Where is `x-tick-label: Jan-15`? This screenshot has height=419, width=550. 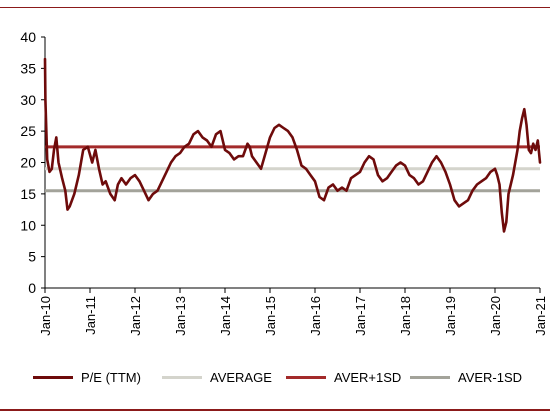 x-tick-label: Jan-15 is located at coordinates (270, 316).